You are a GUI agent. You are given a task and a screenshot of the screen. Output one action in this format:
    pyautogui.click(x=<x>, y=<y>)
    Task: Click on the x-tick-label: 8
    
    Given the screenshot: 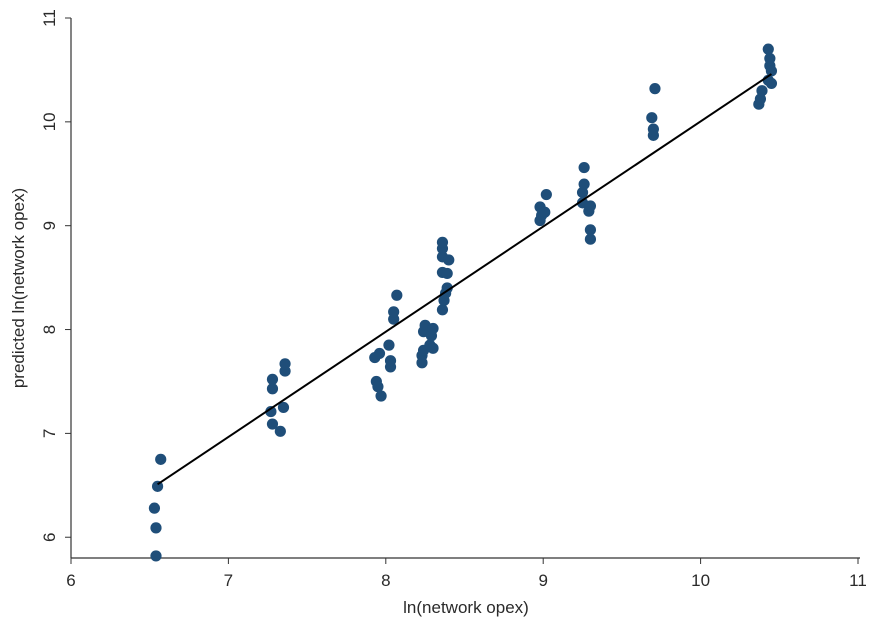 What is the action you would take?
    pyautogui.click(x=385, y=580)
    